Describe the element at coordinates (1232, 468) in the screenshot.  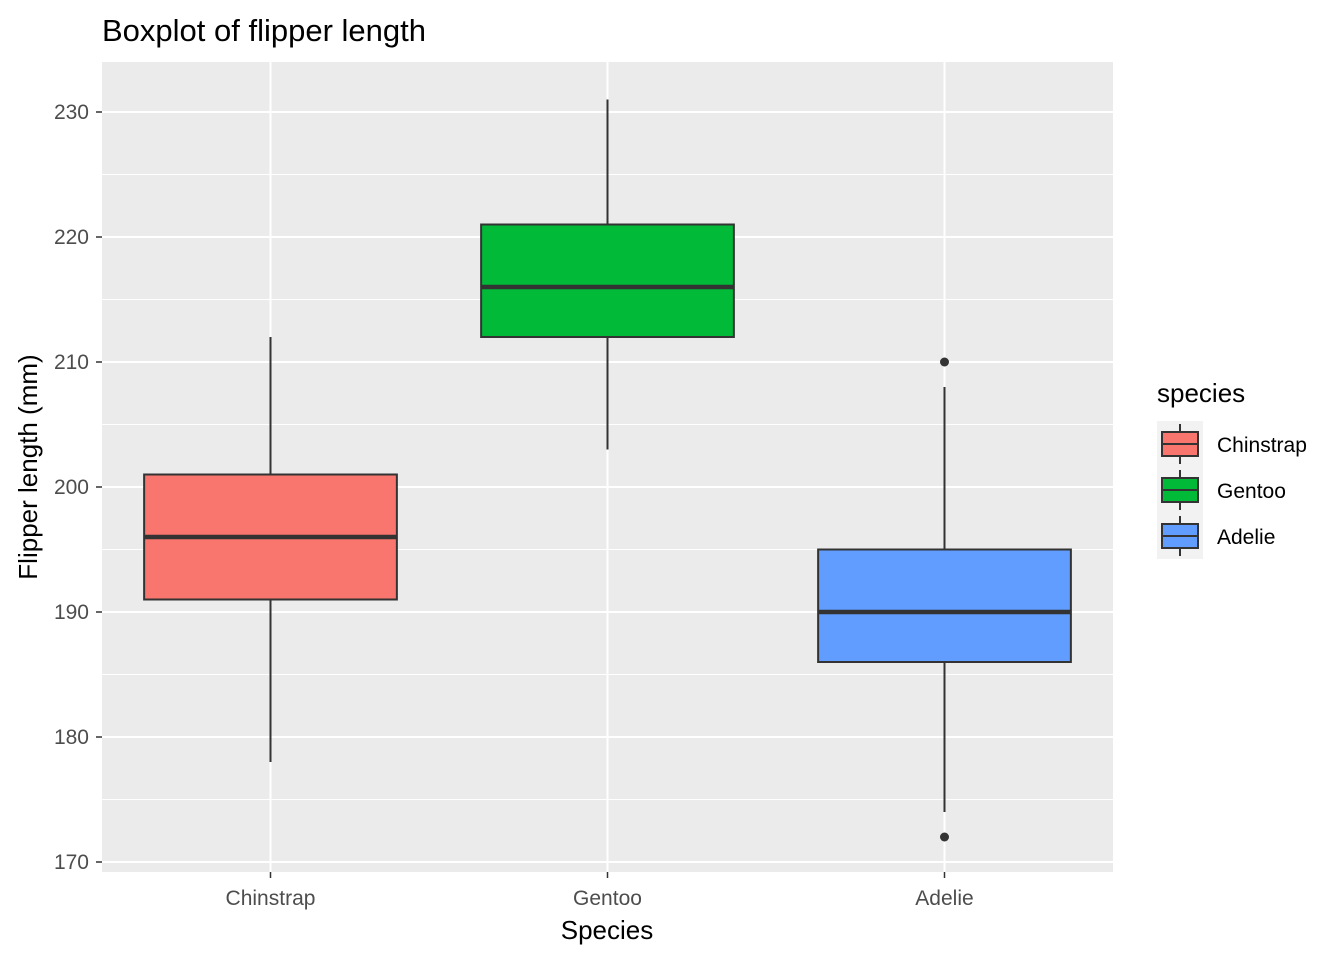
I see `legend: species Chinstrap Gentoo Adelie` at that location.